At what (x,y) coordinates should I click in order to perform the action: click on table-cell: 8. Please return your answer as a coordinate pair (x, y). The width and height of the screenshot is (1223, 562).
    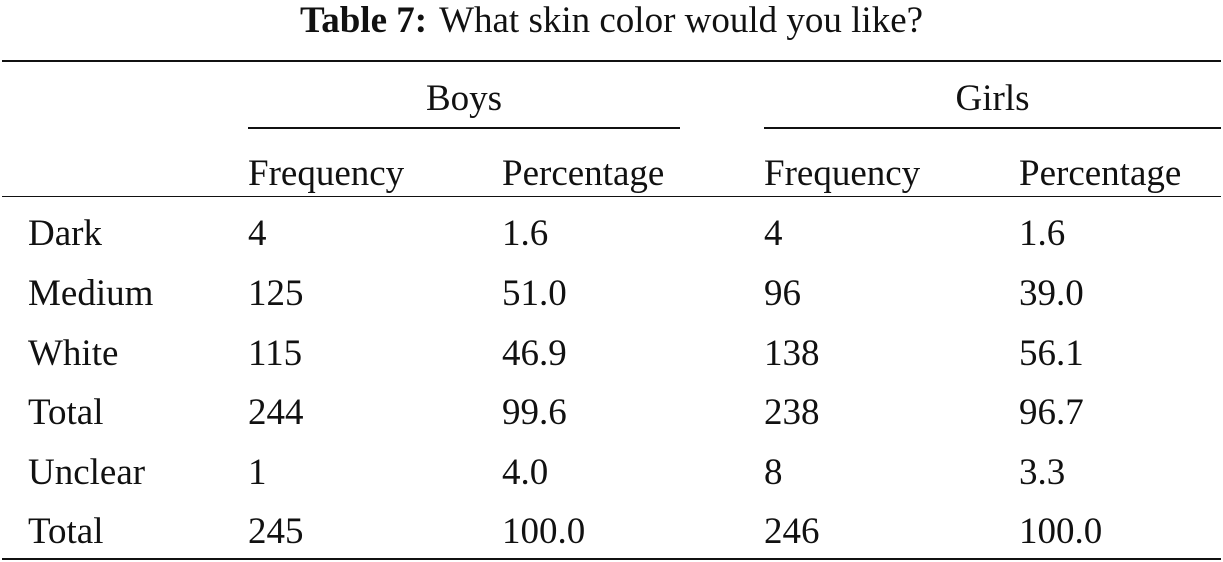
    Looking at the image, I should click on (773, 472).